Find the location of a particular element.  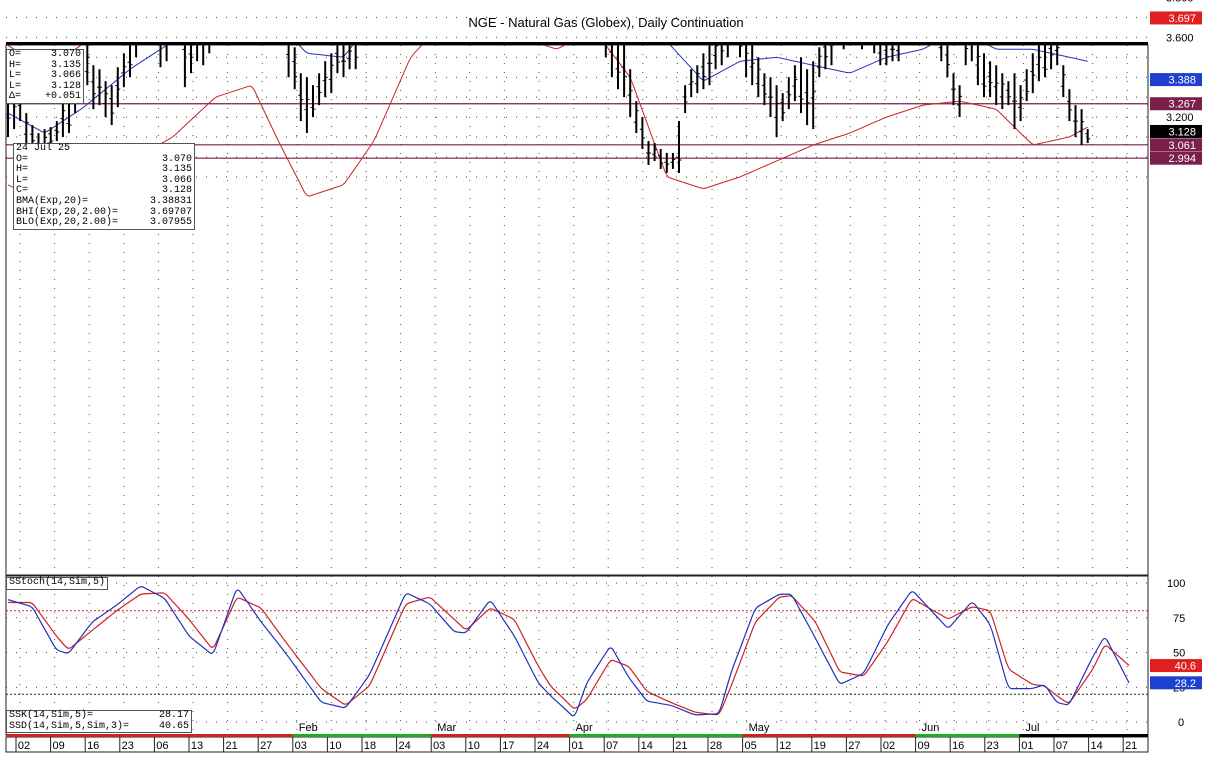

data-row: L= 3.066 is located at coordinates (104, 180).